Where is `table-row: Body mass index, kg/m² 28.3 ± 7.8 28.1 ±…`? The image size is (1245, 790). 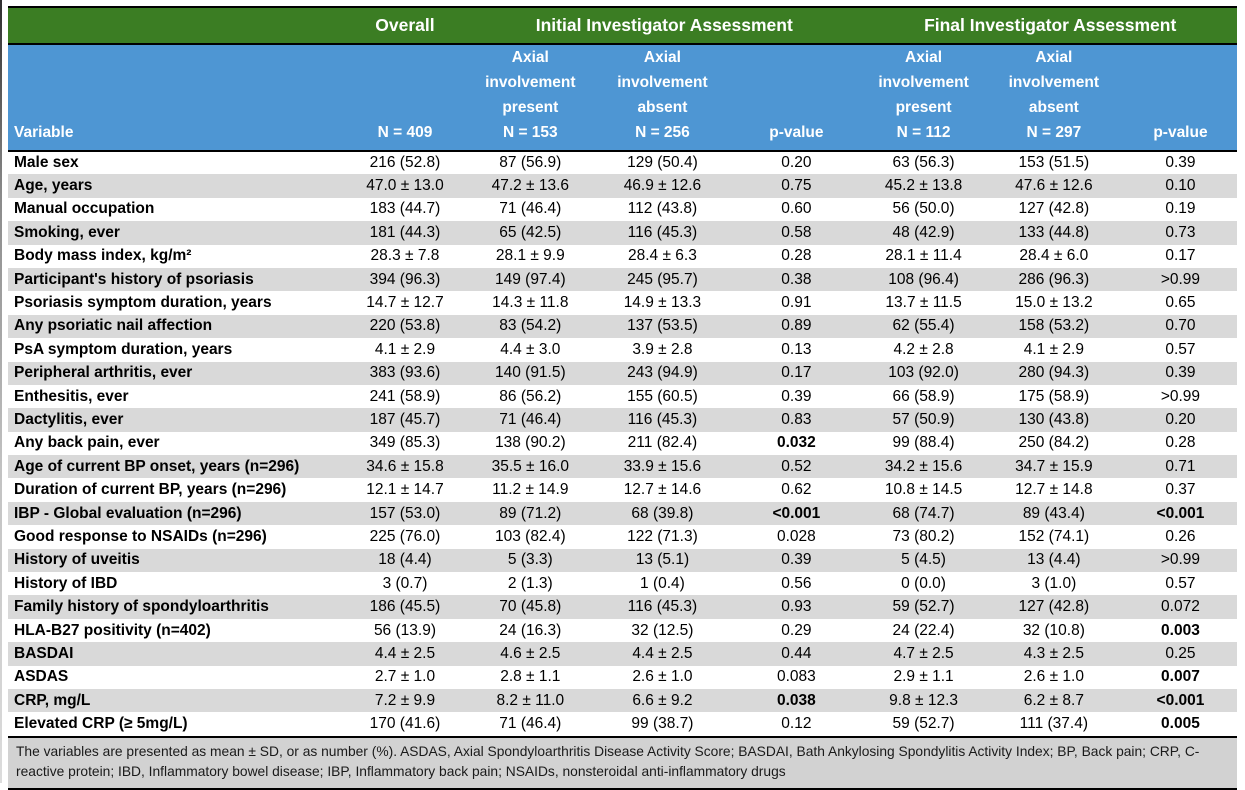
table-row: Body mass index, kg/m² 28.3 ± 7.8 28.1 ±… is located at coordinates (622, 256).